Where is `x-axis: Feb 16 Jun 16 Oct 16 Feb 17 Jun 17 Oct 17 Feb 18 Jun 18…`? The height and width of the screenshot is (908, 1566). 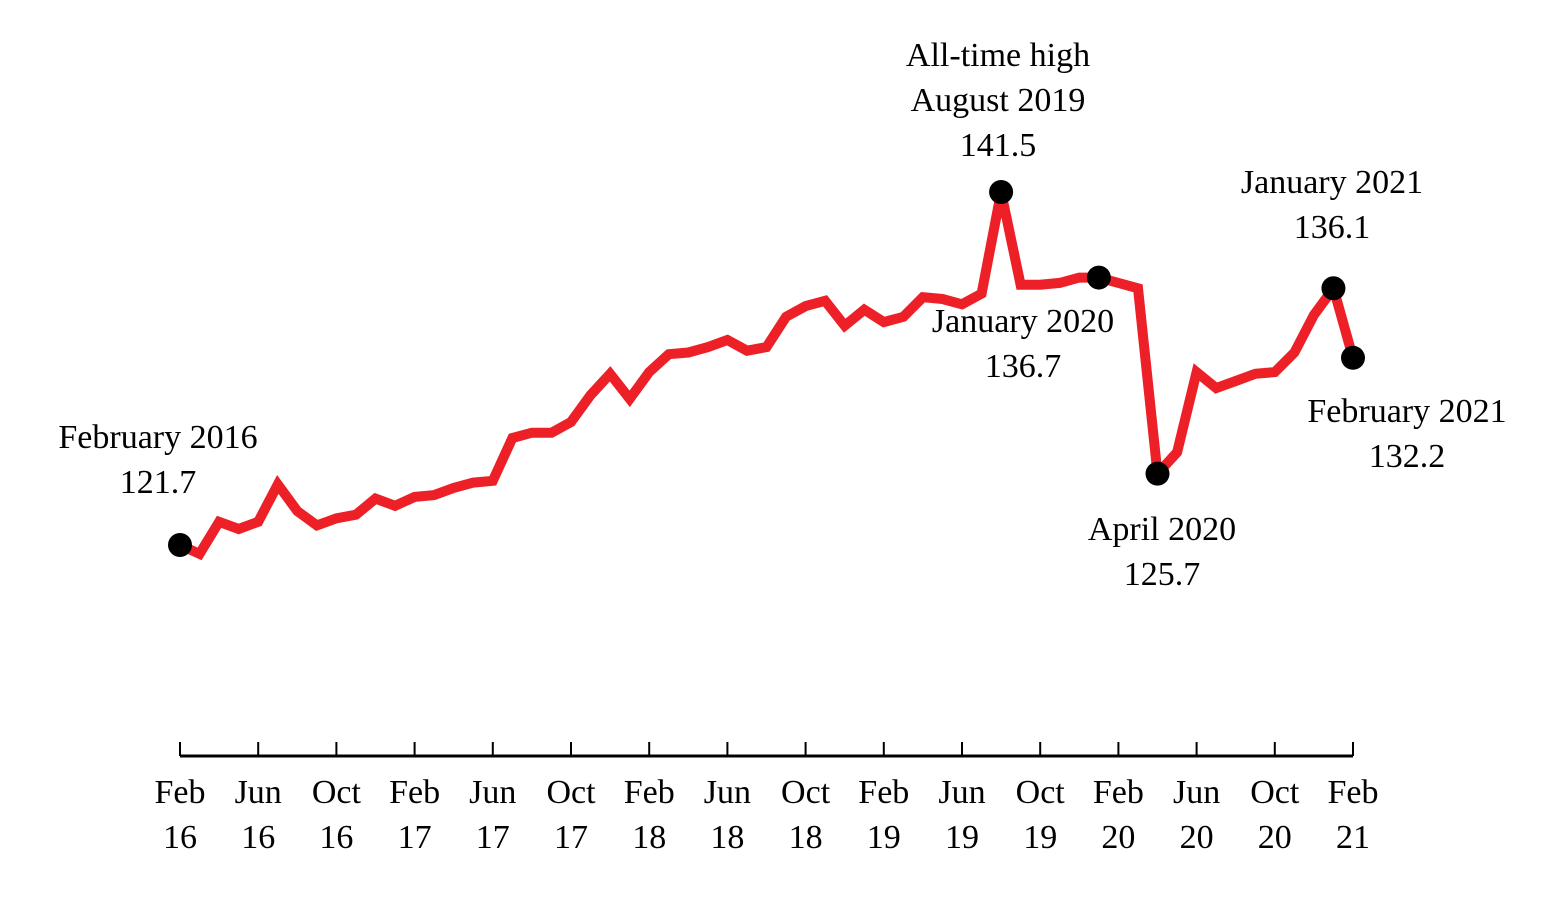
x-axis: Feb 16 Jun 16 Oct 16 Feb 17 Jun 17 Oct 17 Feb 18 Jun 18… is located at coordinates (767, 799).